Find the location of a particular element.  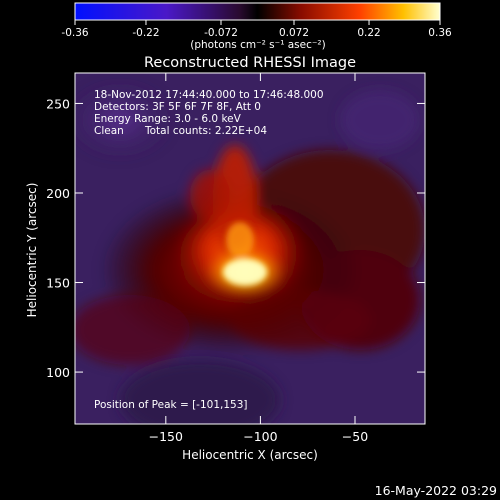

colorbar-unit-label: (photons cm⁻² s⁻¹ asec⁻²) is located at coordinates (257, 45).